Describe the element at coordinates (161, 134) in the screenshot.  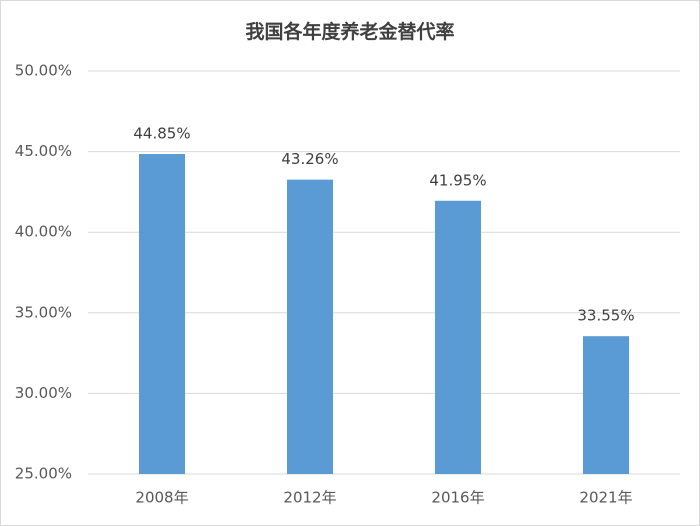
I see `data-label: 44.85%` at that location.